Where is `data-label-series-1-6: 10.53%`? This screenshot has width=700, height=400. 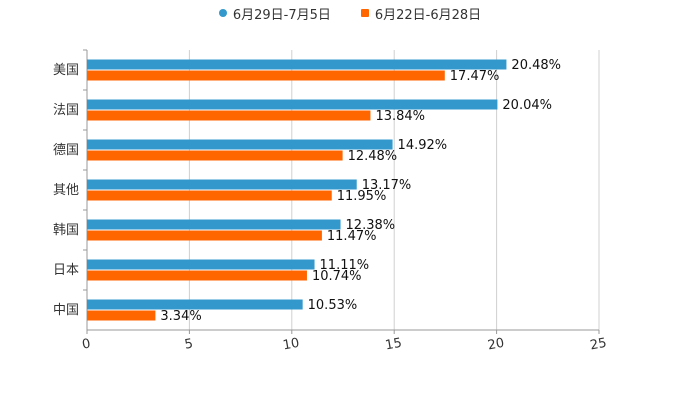
data-label-series-1-6: 10.53% is located at coordinates (333, 305).